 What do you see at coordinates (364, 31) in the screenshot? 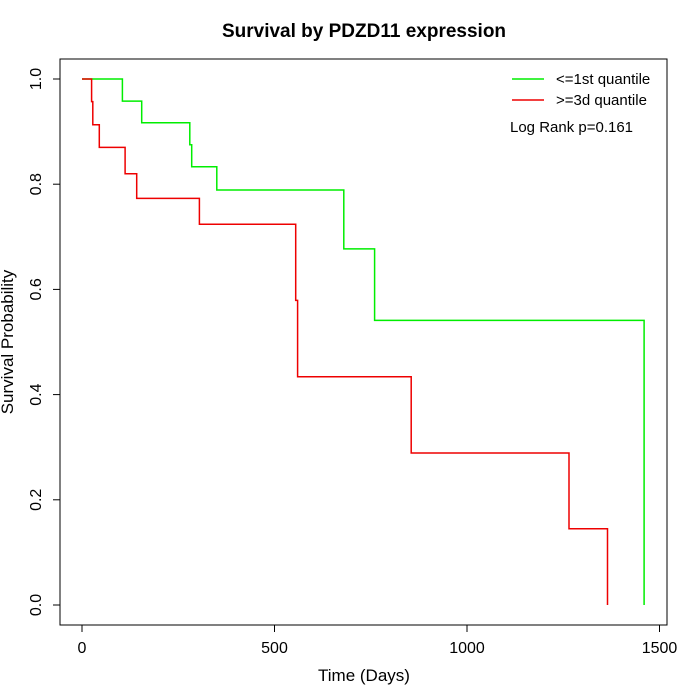
I see `chart-title: Survival by PDZD11 expression` at bounding box center [364, 31].